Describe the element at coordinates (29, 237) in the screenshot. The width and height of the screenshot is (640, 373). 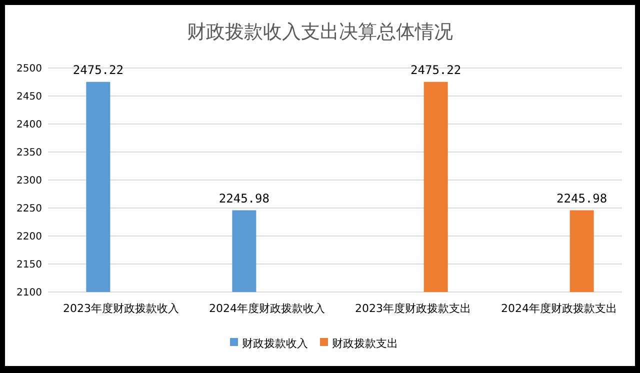
I see `y-tick-label: 2200` at that location.